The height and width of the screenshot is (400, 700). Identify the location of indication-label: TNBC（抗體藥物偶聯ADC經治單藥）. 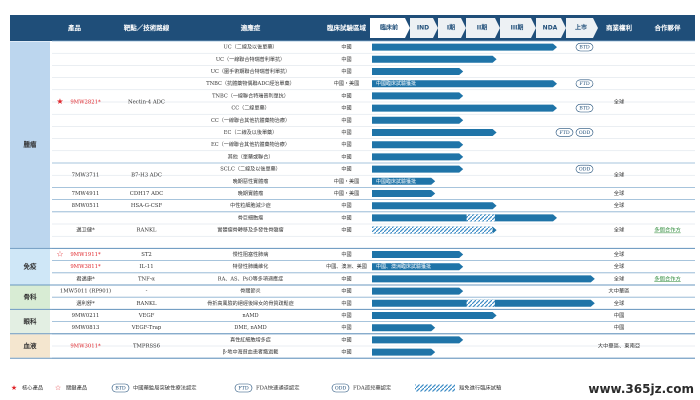
(250, 83).